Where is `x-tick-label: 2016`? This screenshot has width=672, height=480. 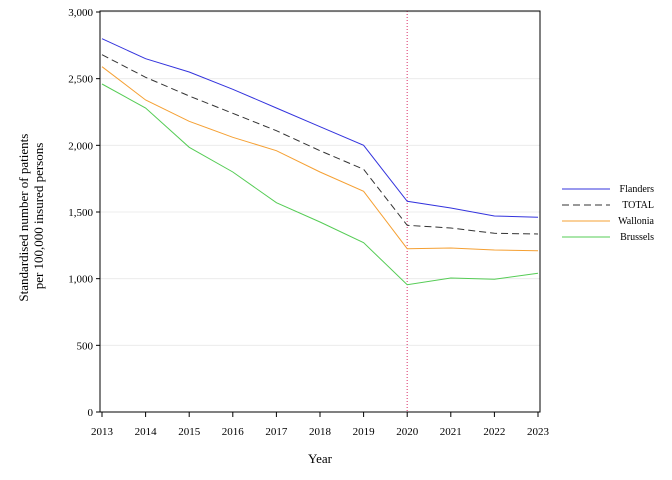
x-tick-label: 2016 is located at coordinates (233, 432).